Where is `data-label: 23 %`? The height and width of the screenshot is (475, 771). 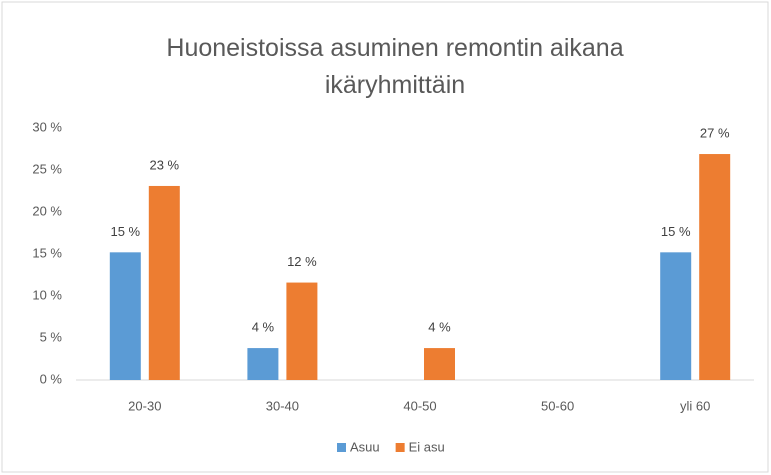 data-label: 23 % is located at coordinates (164, 164).